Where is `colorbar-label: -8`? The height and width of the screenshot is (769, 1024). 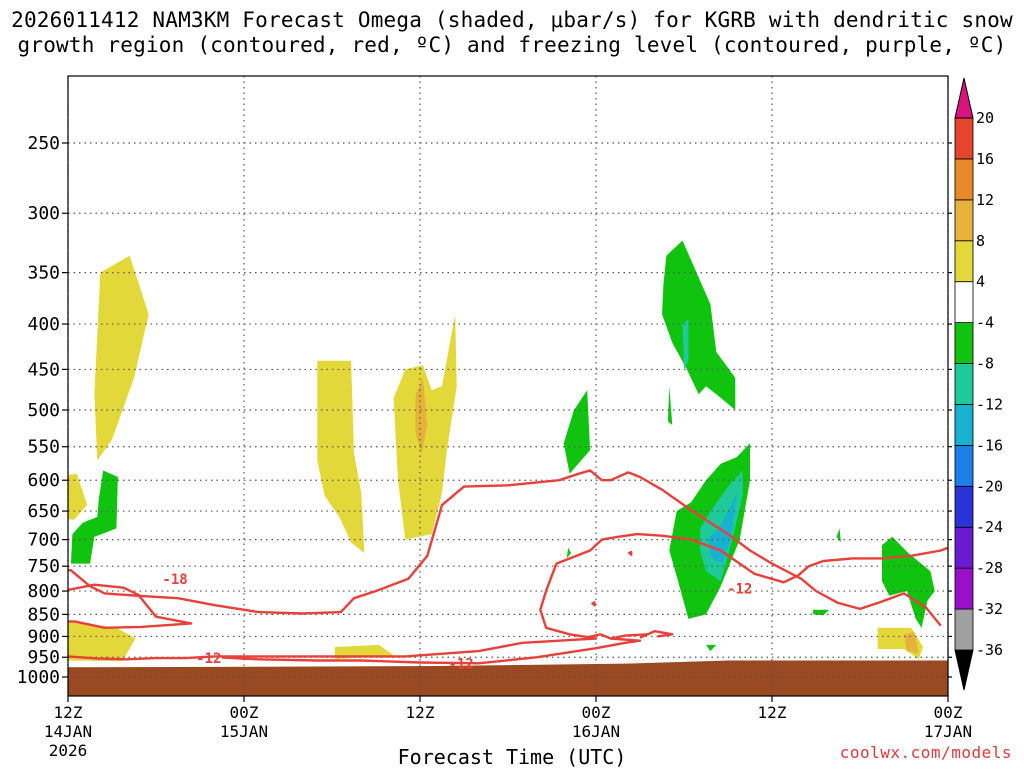 colorbar-label: -8 is located at coordinates (985, 364).